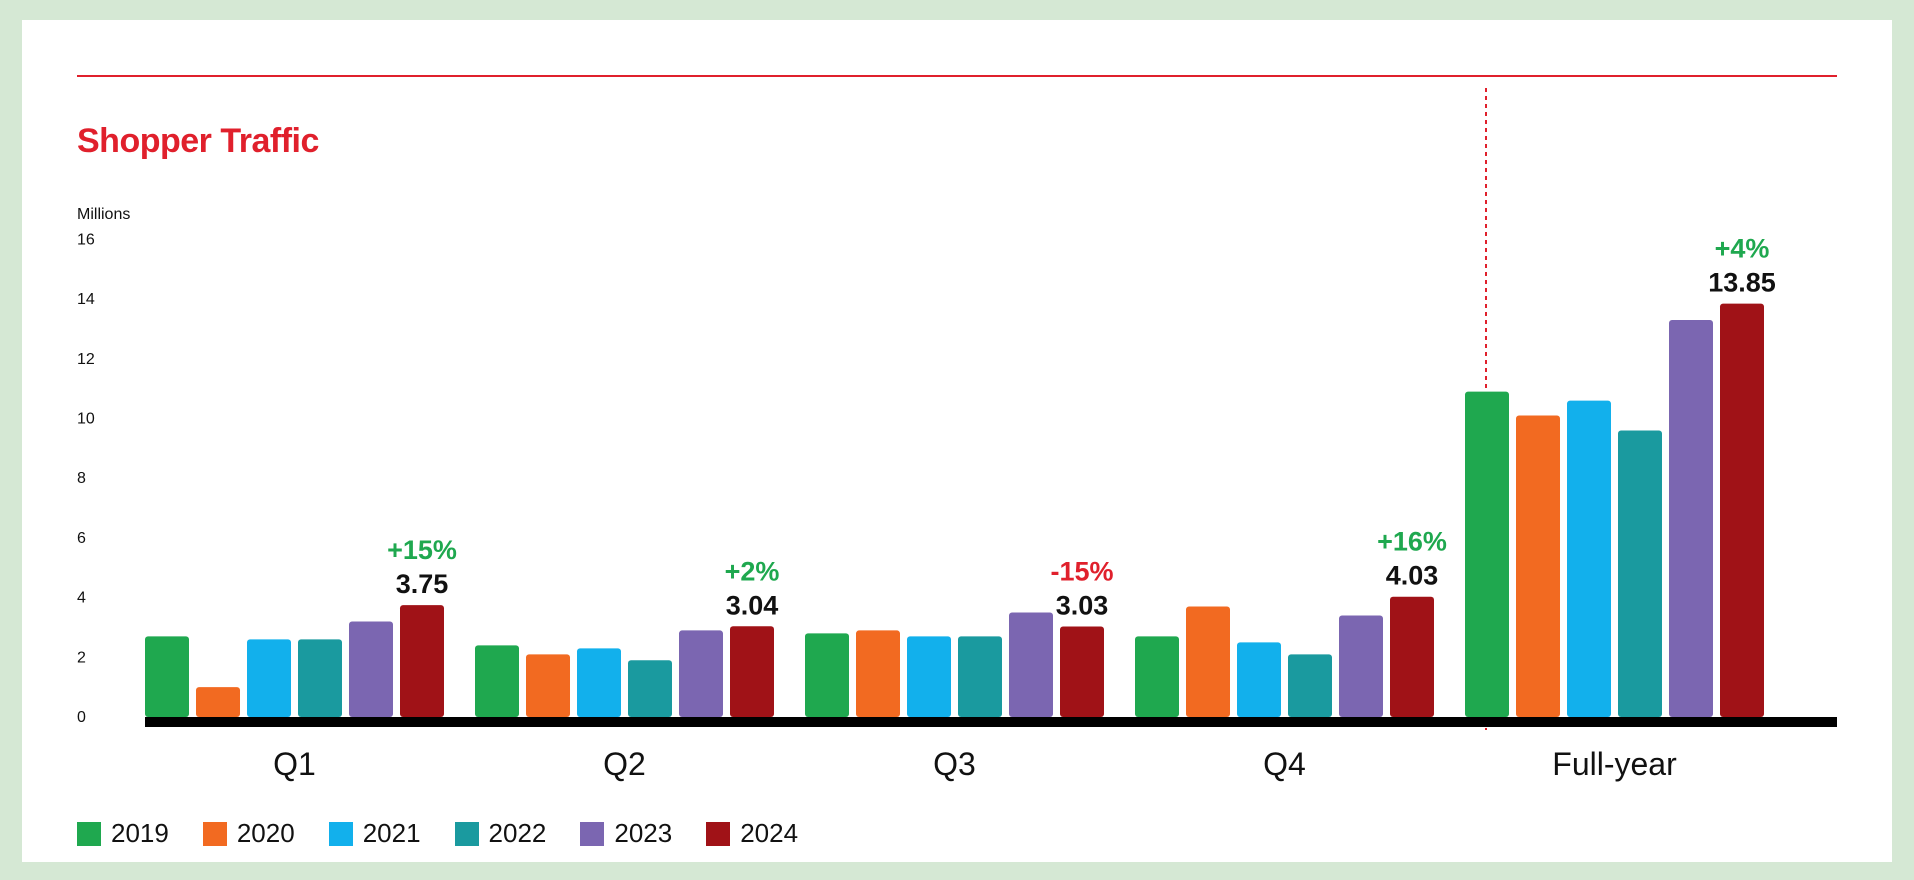 This screenshot has width=1914, height=880. I want to click on y-tick-label: 10, so click(86, 419).